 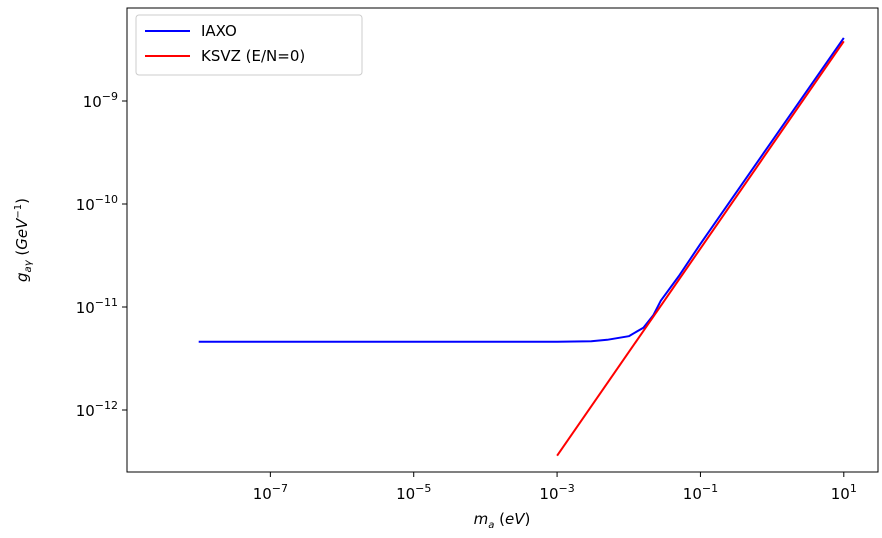 What do you see at coordinates (101, 255) in the screenshot?
I see `y-axis: 10−12 10−11 10−10 10−9` at bounding box center [101, 255].